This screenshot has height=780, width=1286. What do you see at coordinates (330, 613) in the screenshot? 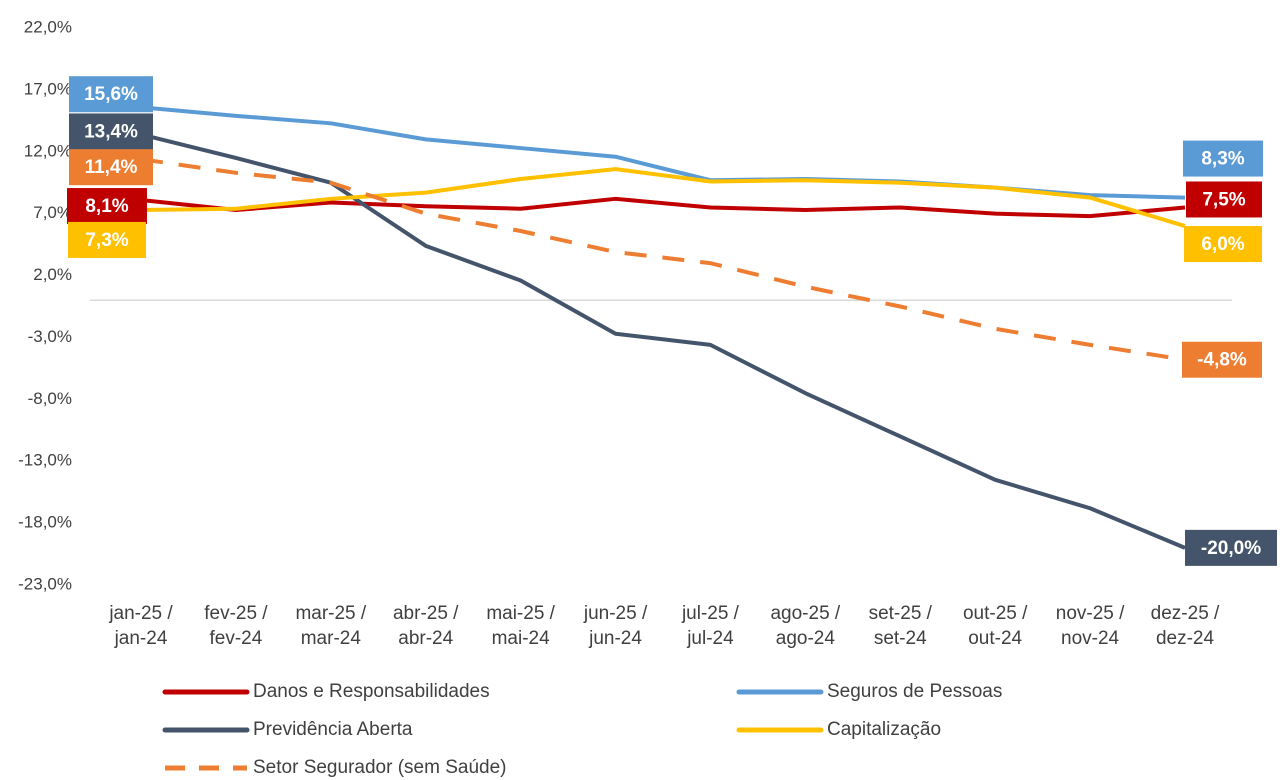
I see `x-tick-label: mar-25 /` at bounding box center [330, 613].